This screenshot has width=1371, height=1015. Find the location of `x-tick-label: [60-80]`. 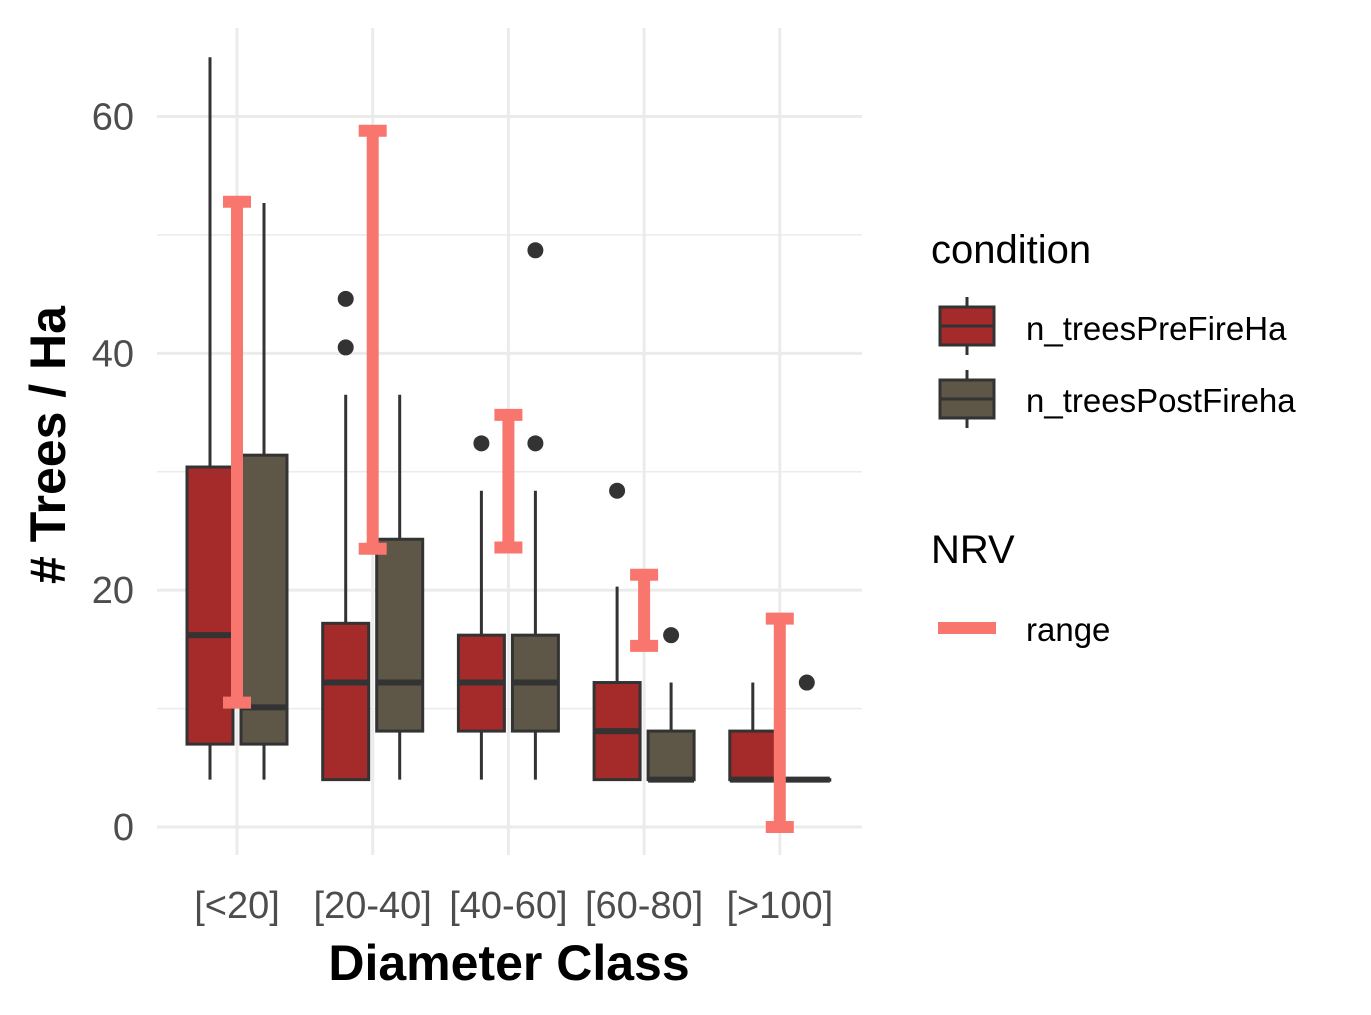

x-tick-label: [60-80] is located at coordinates (644, 906).